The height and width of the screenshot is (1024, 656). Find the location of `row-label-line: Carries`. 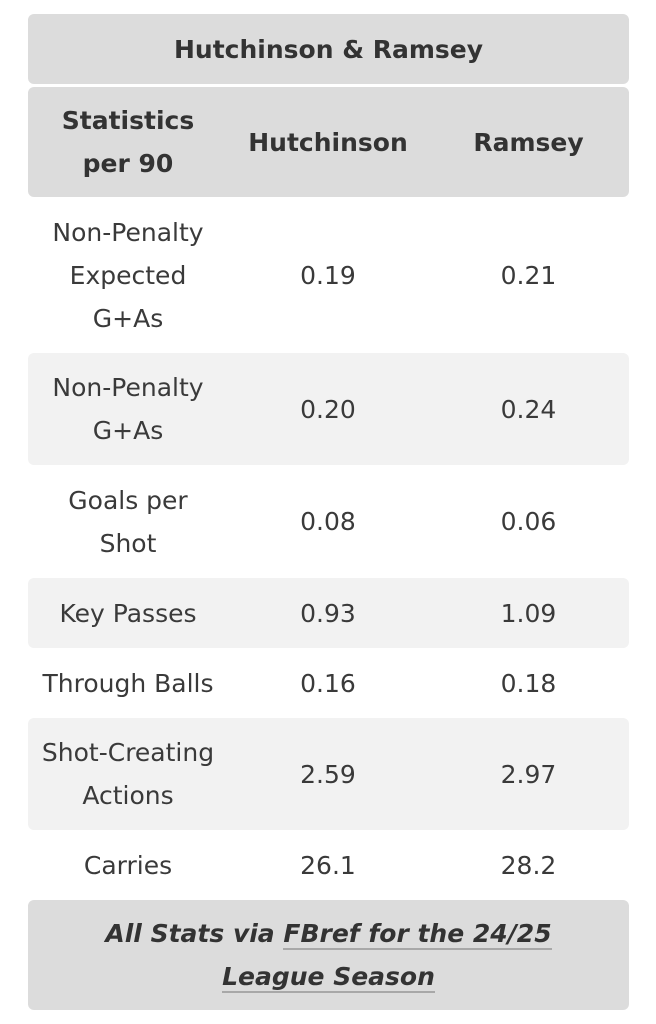

row-label-line: Carries is located at coordinates (128, 865).